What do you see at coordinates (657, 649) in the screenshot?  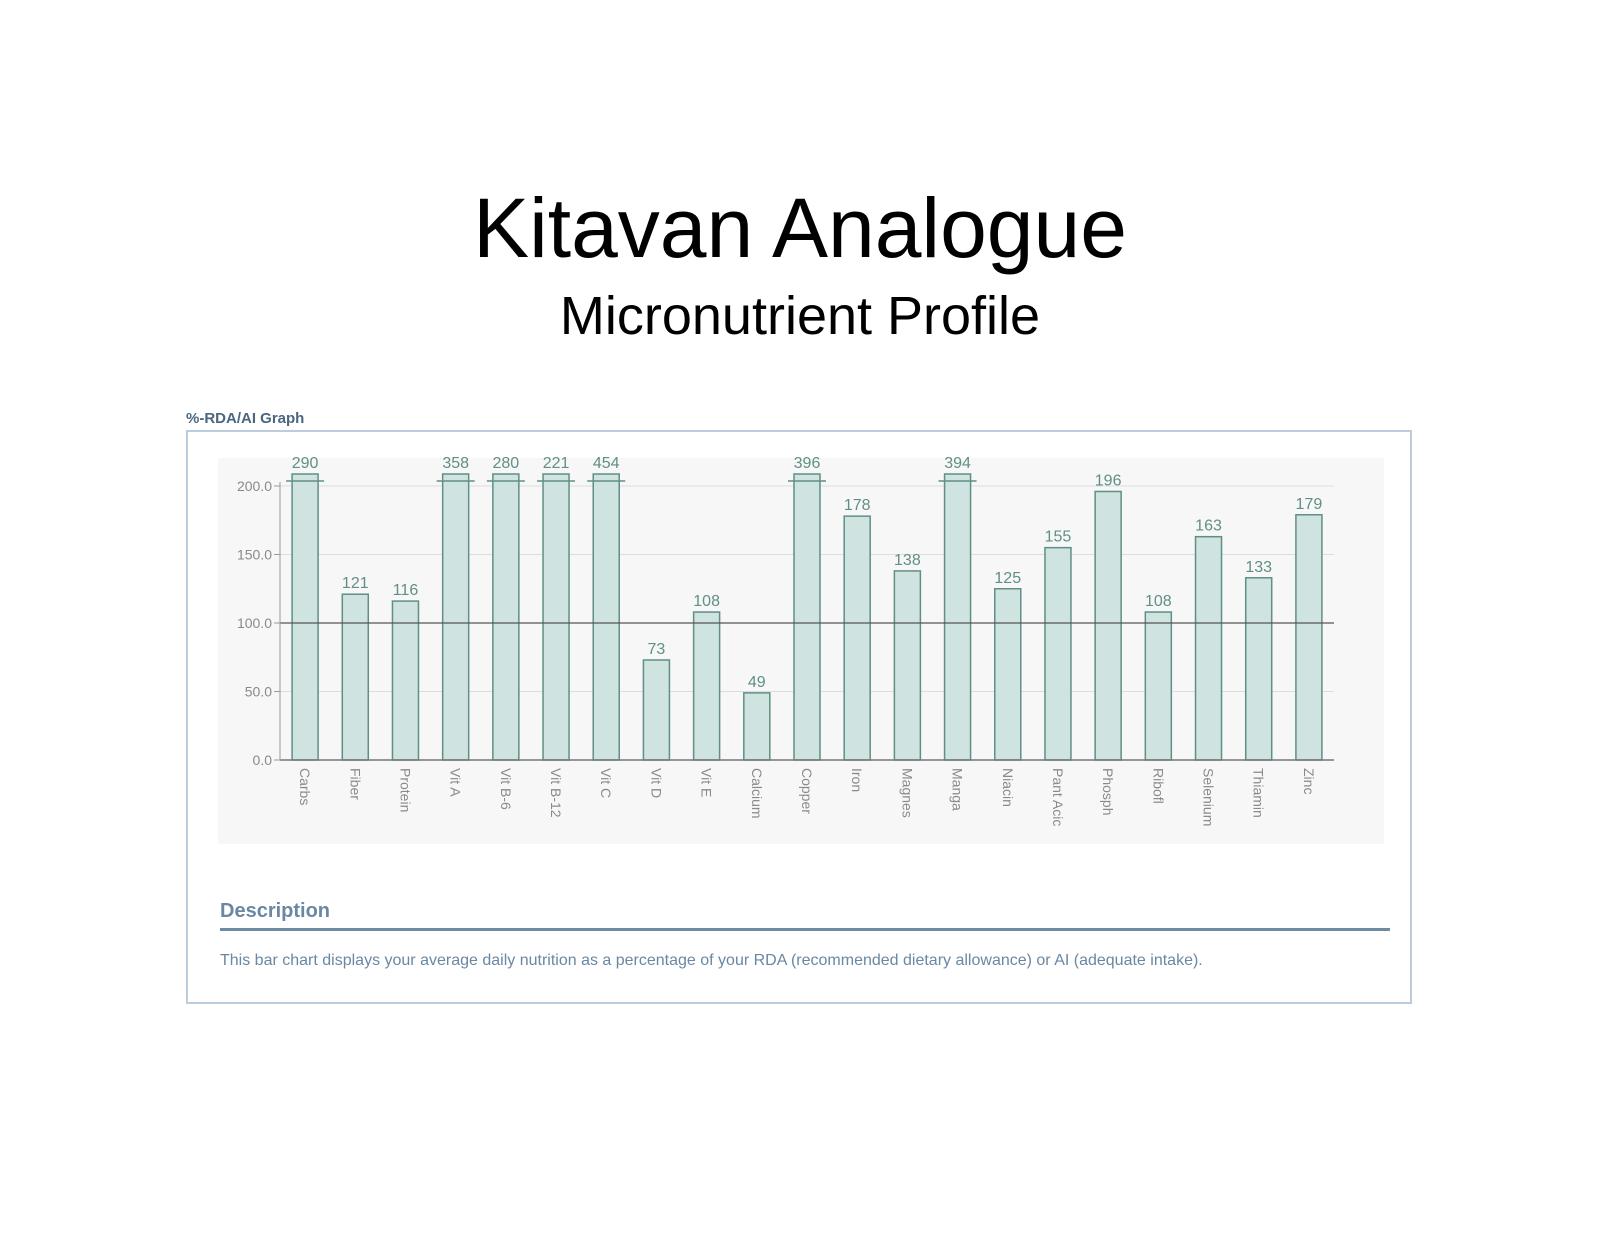 I see `bar-value-label: 73` at bounding box center [657, 649].